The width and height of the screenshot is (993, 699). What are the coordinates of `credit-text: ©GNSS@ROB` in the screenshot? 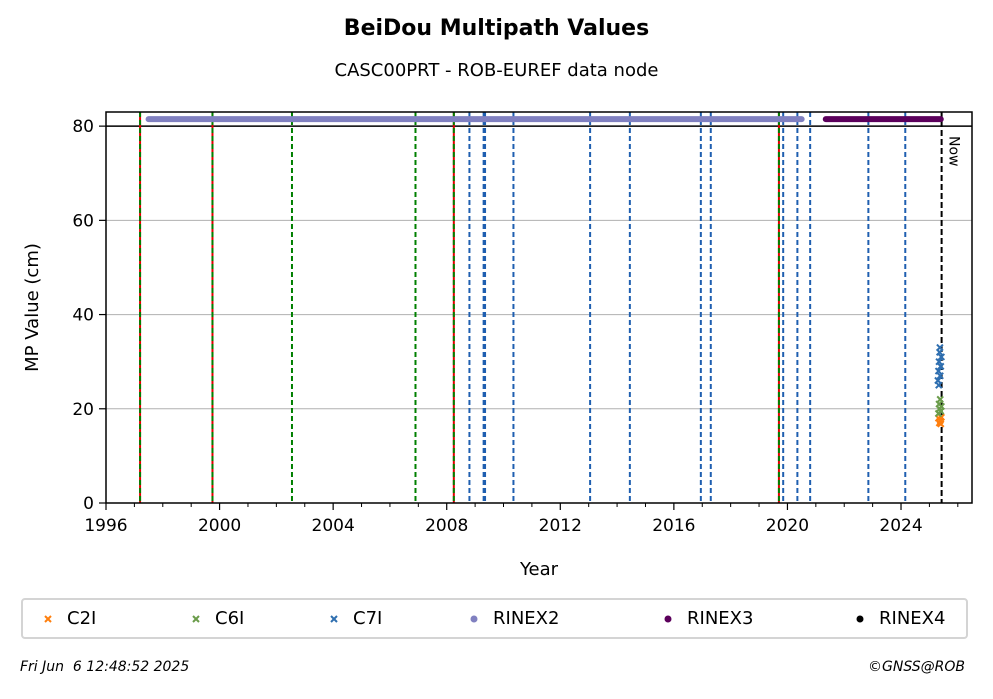 It's located at (916, 667).